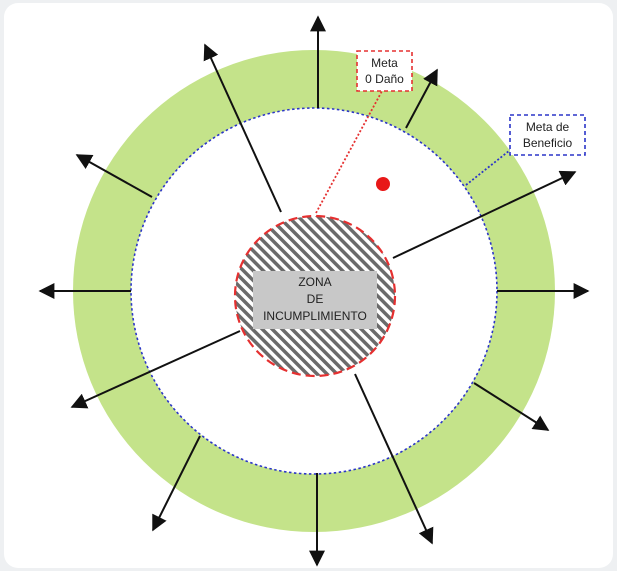 This screenshot has width=617, height=571. What do you see at coordinates (421, 98) in the screenshot?
I see `arrow-nne` at bounding box center [421, 98].